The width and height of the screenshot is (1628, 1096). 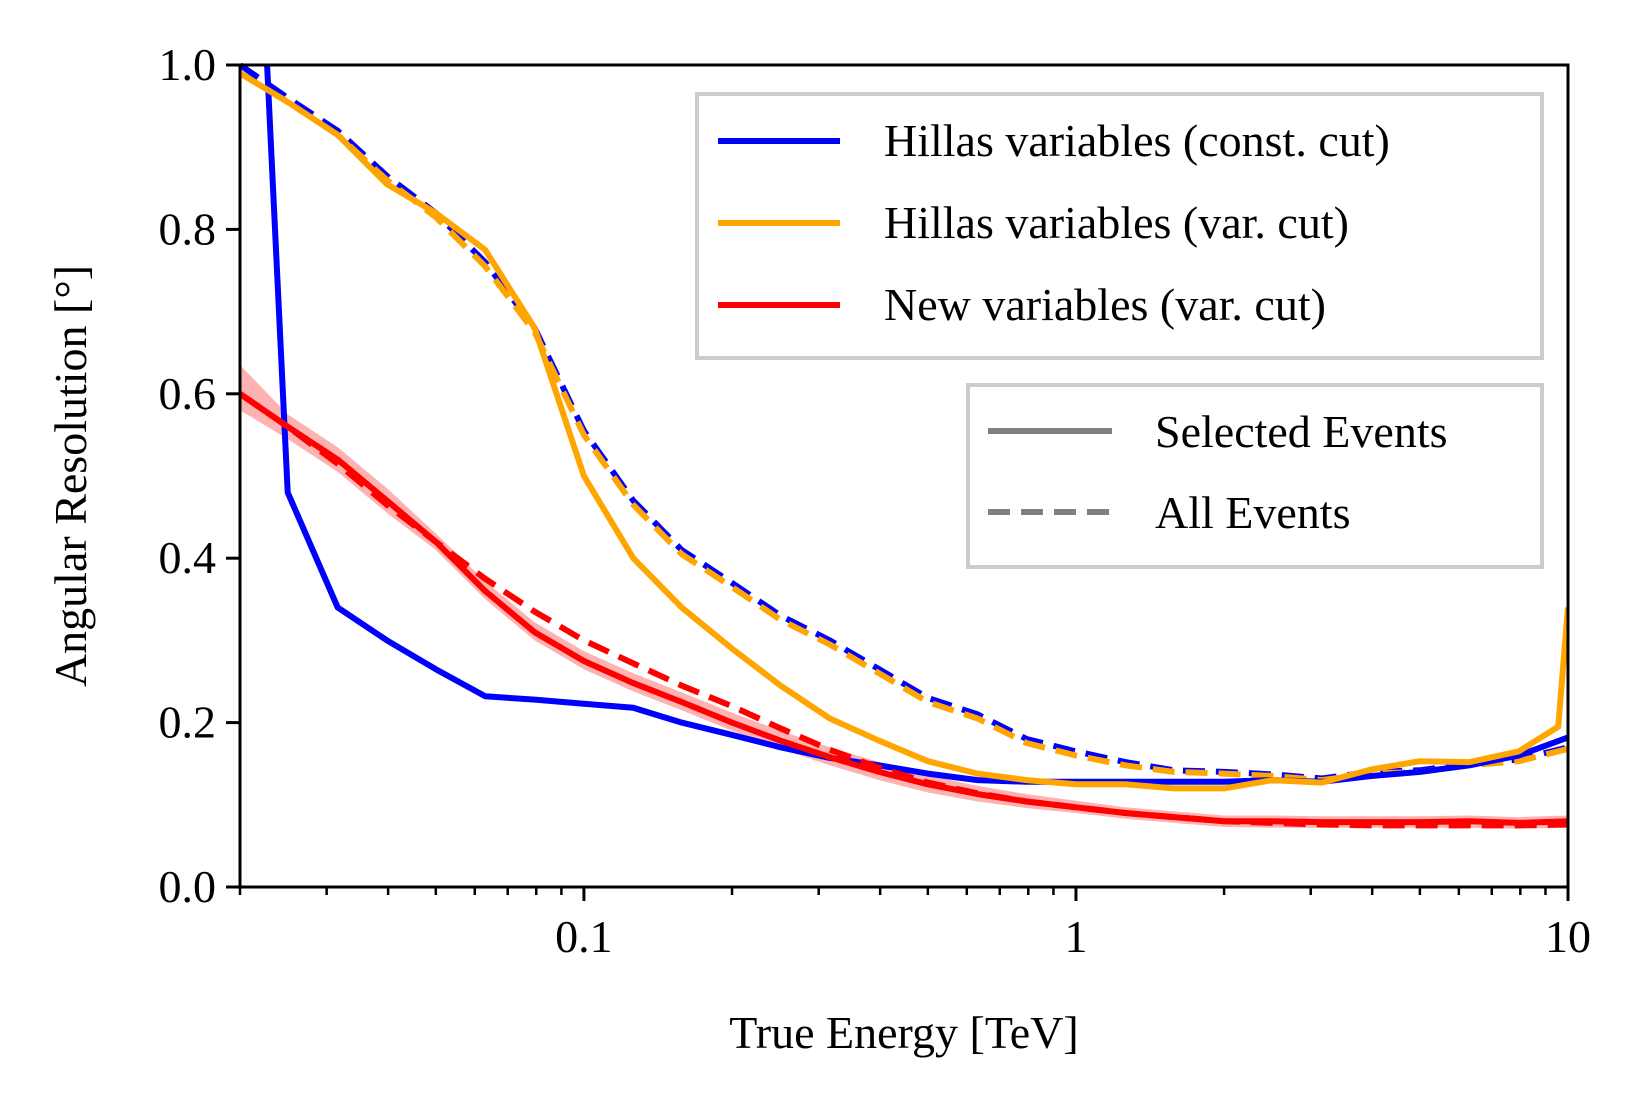 What do you see at coordinates (584, 936) in the screenshot?
I see `x-tick-label: 0.1` at bounding box center [584, 936].